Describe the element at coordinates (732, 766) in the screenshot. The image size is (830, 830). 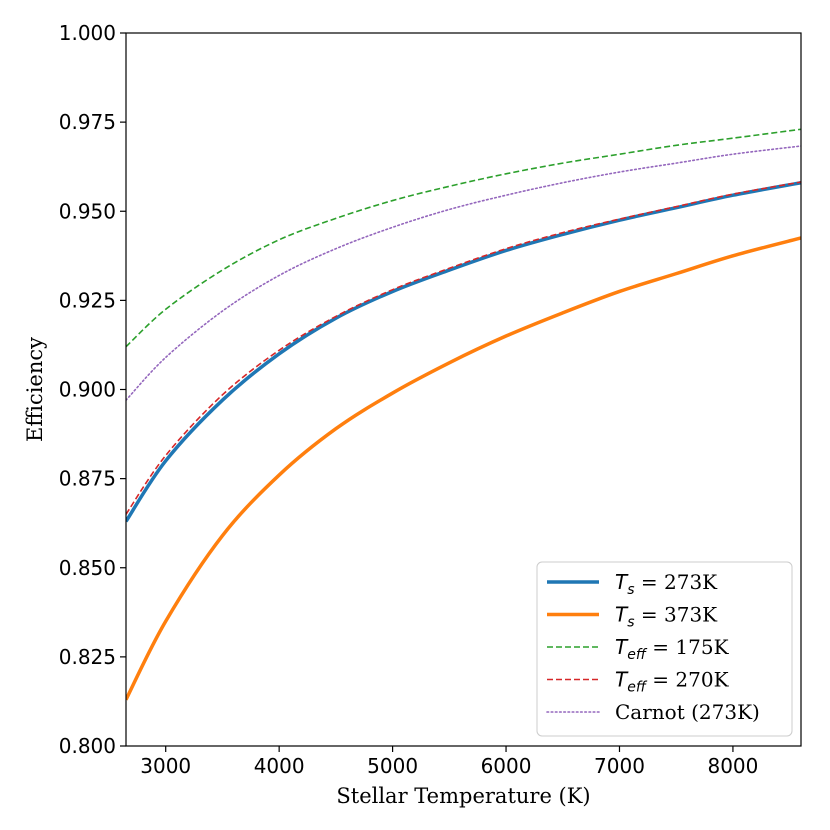
I see `x-tick-label: 8000` at that location.